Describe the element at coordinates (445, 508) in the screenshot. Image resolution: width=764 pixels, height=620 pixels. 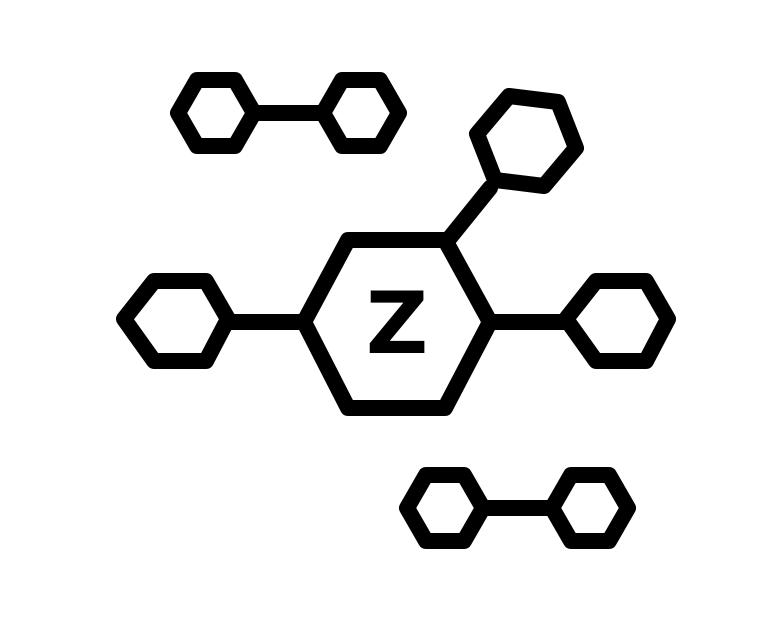
I see `hexagon-bottom-right-a` at that location.